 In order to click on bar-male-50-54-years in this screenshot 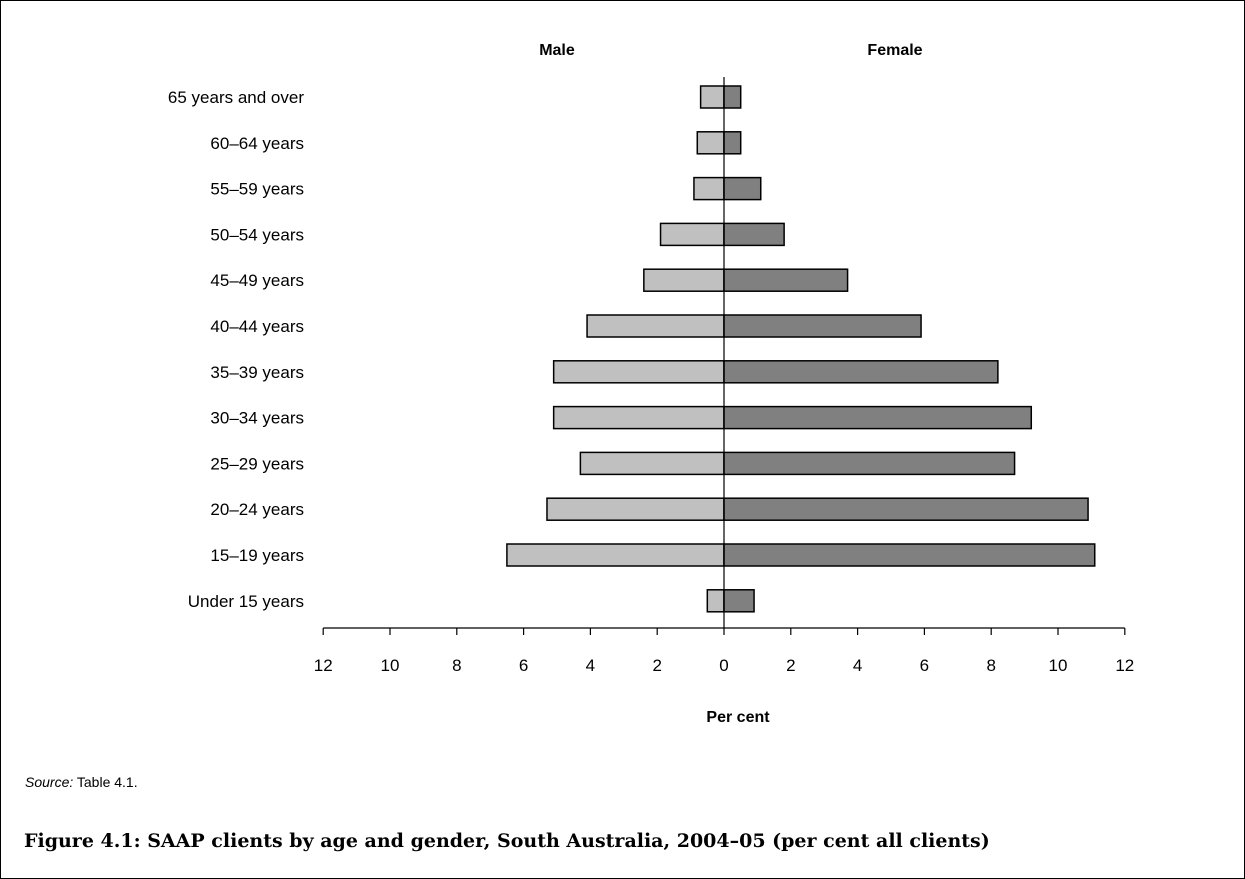, I will do `click(692, 234)`.